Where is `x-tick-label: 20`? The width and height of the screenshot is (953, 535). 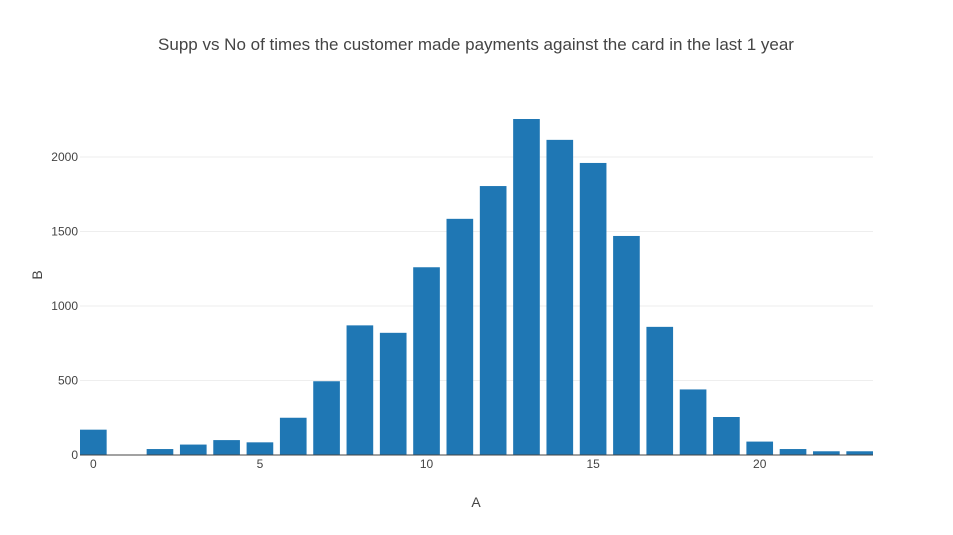
x-tick-label: 20 is located at coordinates (760, 464).